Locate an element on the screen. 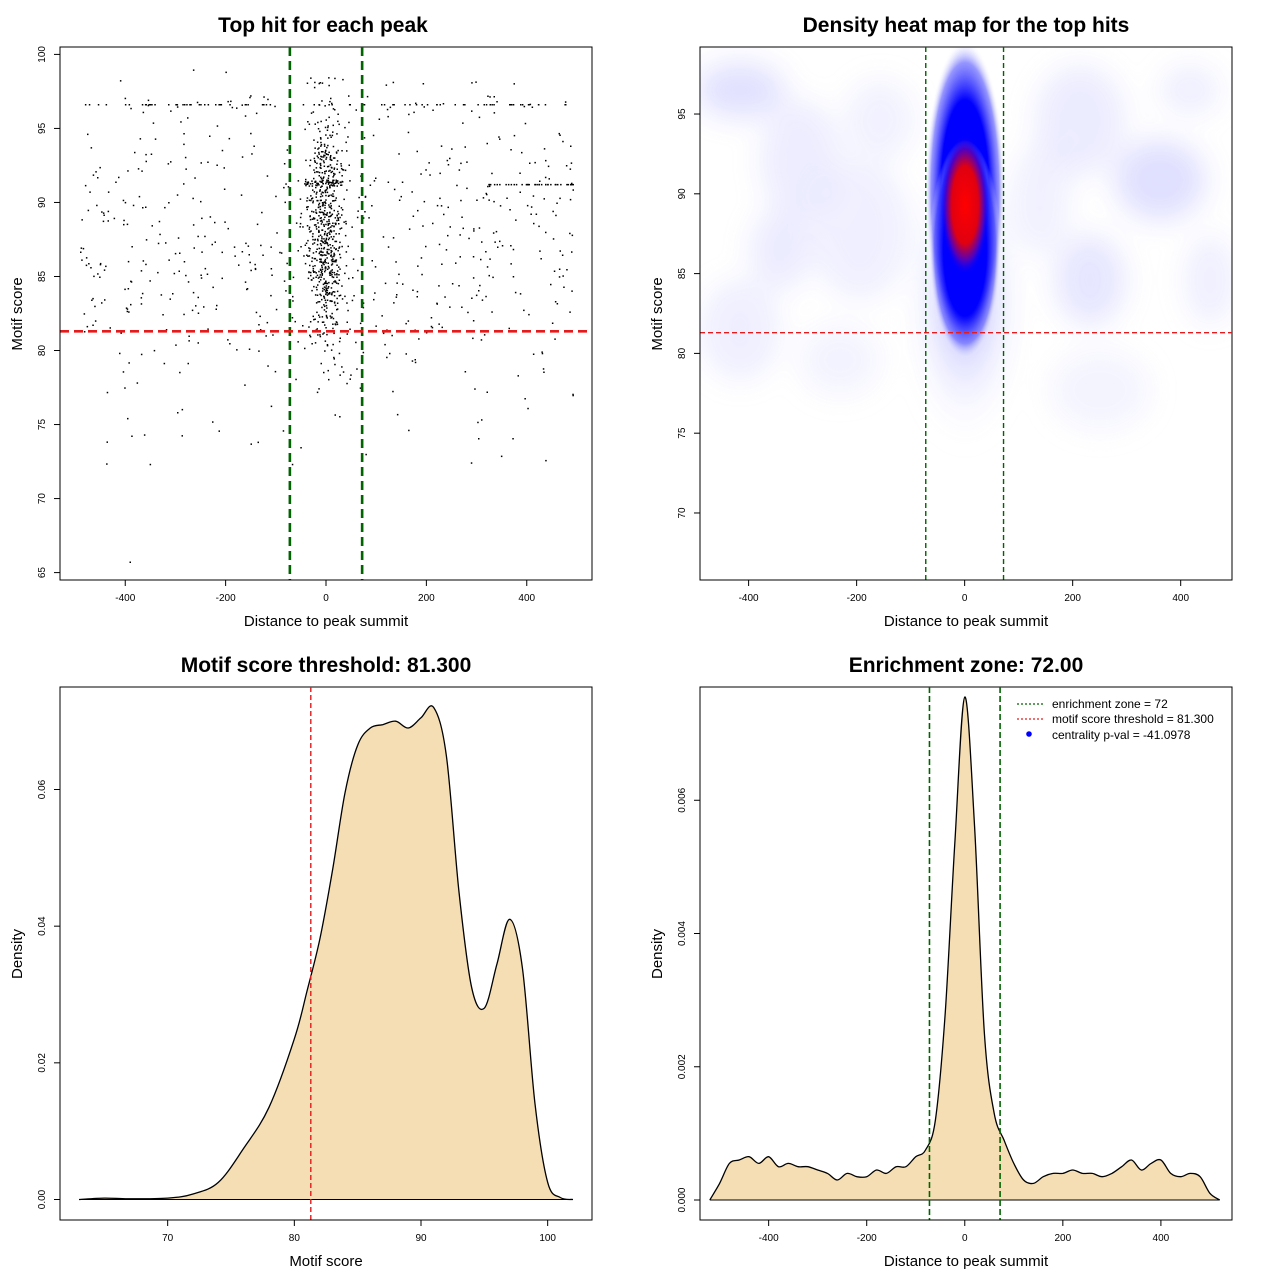 The width and height of the screenshot is (1280, 1280). score-density-x-axis-label: Motif score is located at coordinates (325, 1261).